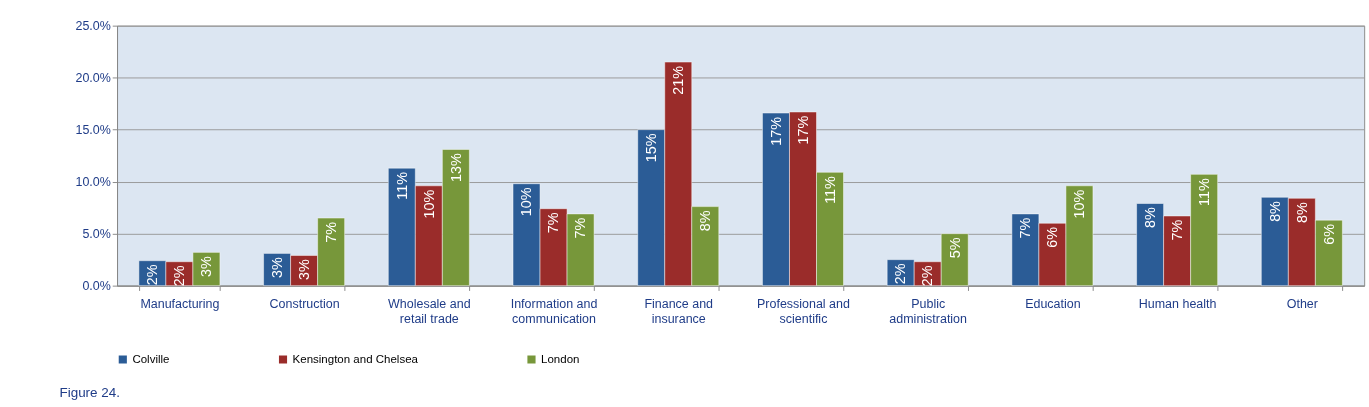  I want to click on y-tick-label: 0.0%, so click(96, 285).